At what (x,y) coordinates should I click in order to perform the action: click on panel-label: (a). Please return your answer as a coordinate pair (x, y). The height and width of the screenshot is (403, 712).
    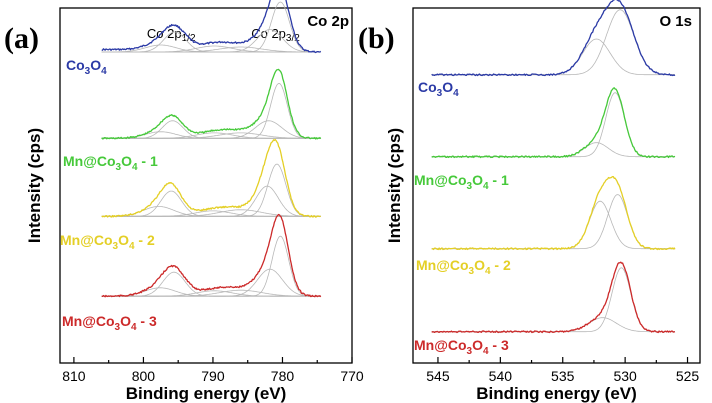
    Looking at the image, I should click on (21, 38).